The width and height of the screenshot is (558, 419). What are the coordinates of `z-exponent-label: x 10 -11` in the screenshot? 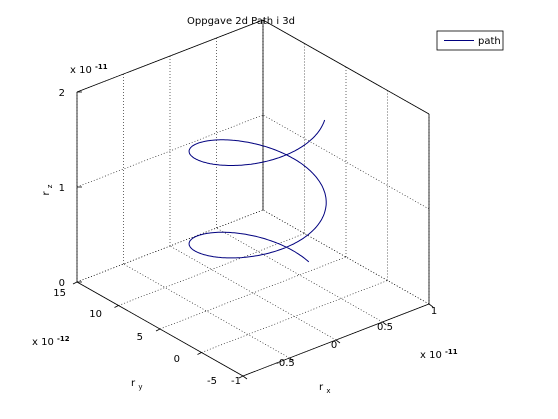 It's located at (89, 69).